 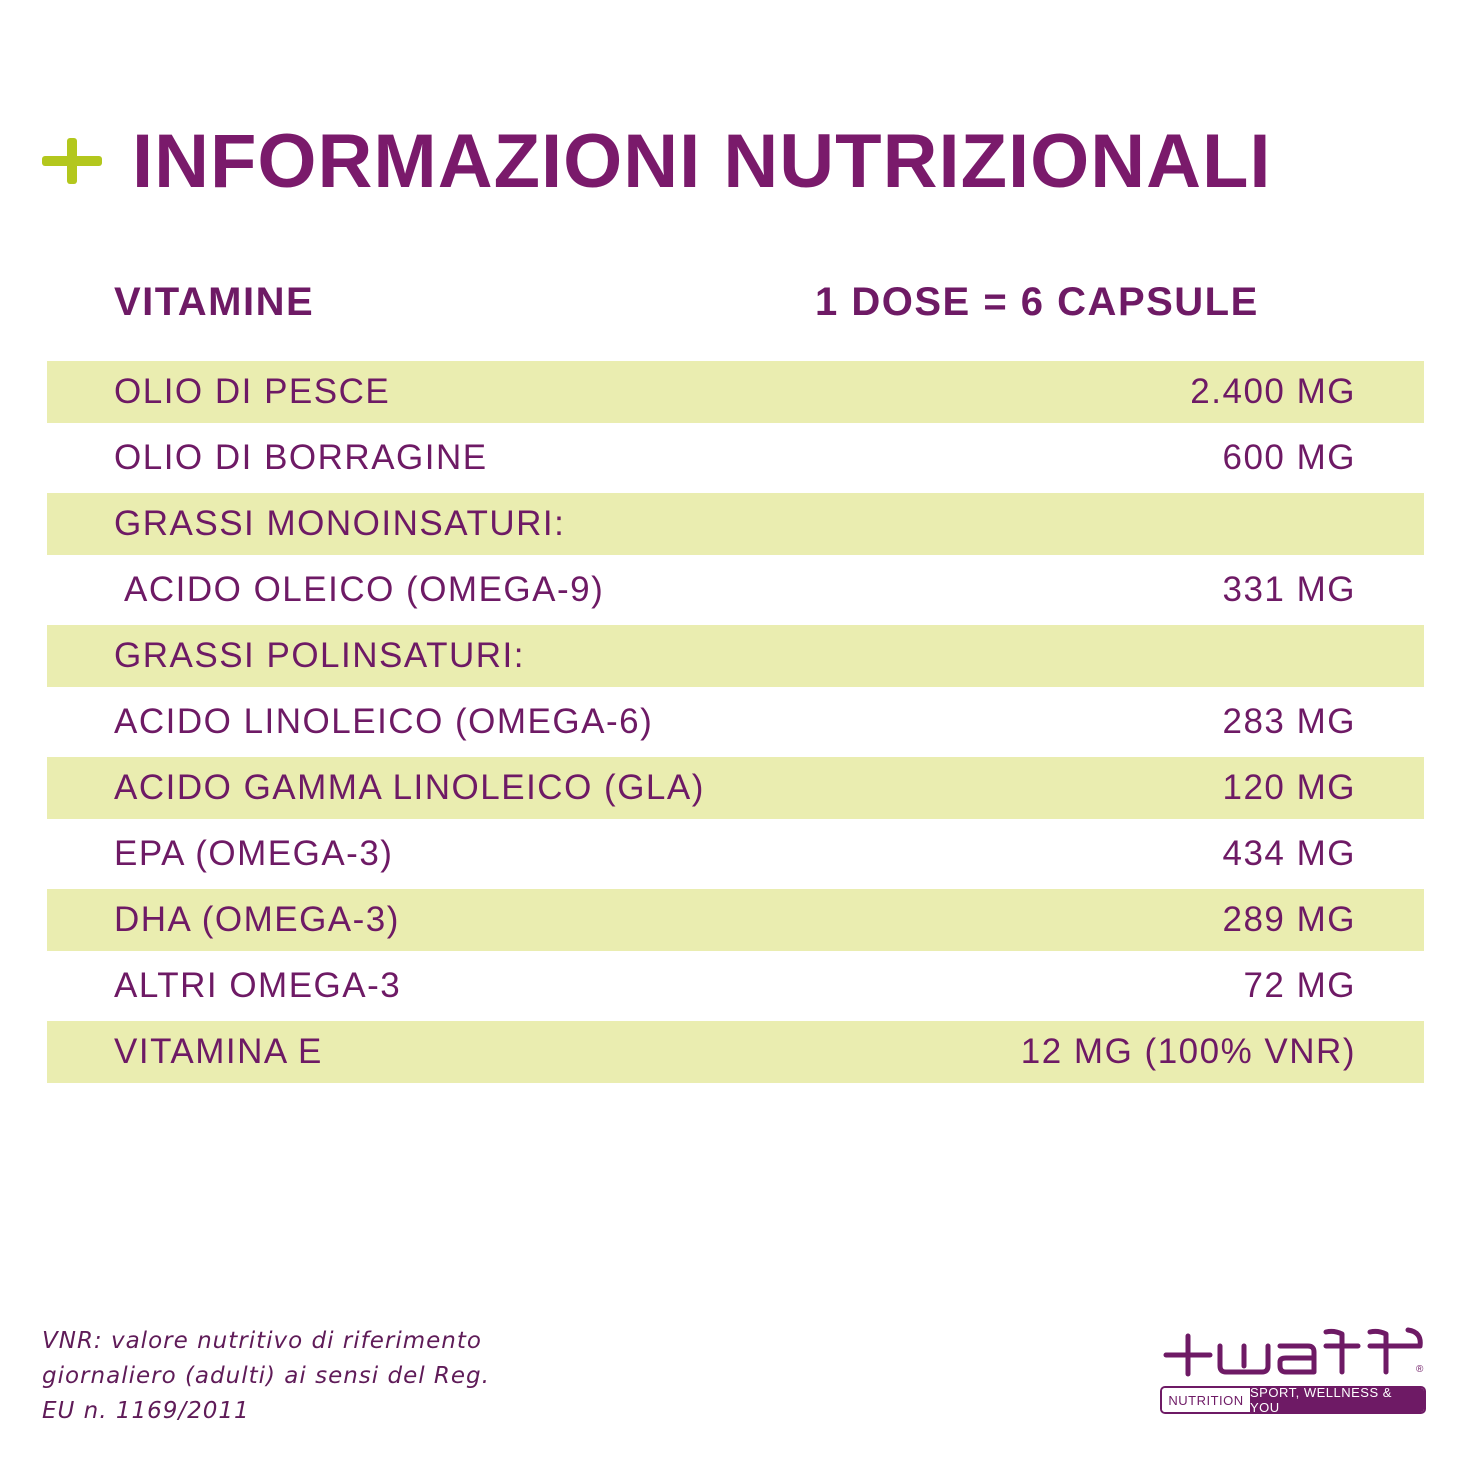 I want to click on table-row: ACIDO GAMMA LINOLEICO (GLA) 120 MG, so click(x=735, y=788).